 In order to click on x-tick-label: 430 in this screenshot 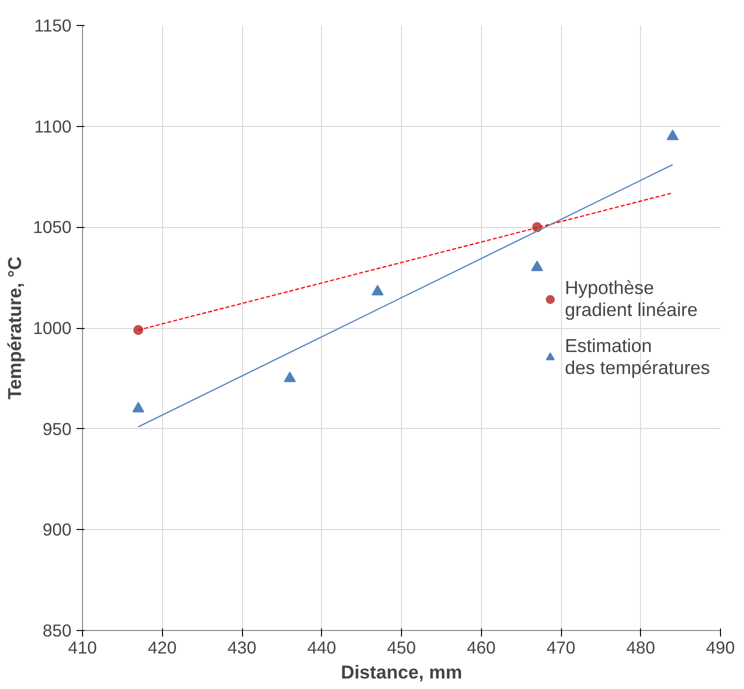, I will do `click(242, 648)`.